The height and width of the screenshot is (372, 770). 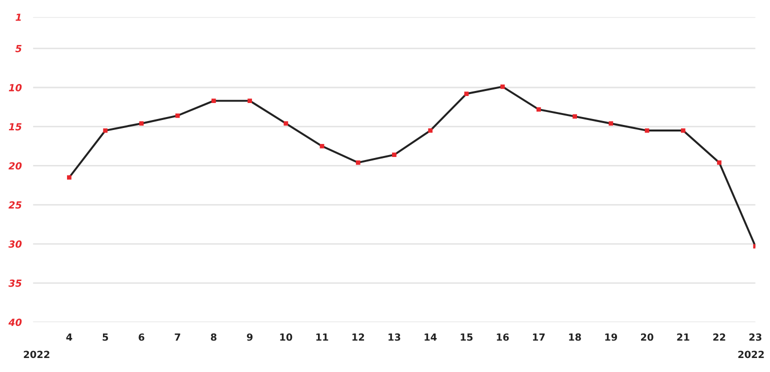 What do you see at coordinates (213, 337) in the screenshot?
I see `x-tick-label: 8` at bounding box center [213, 337].